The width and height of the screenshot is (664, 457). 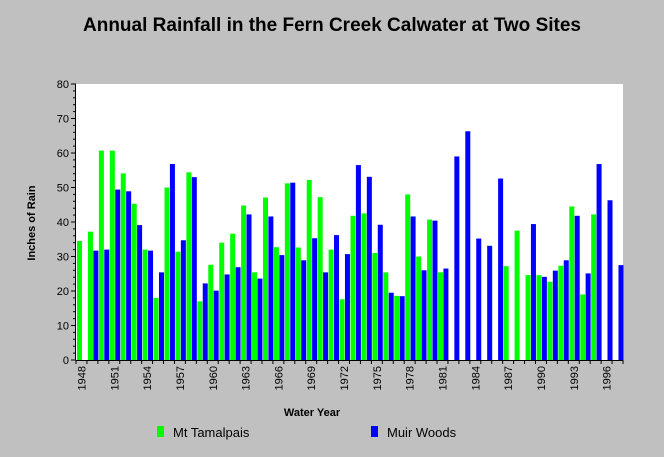 I want to click on x-tick-label-1978: 1978, so click(x=411, y=378).